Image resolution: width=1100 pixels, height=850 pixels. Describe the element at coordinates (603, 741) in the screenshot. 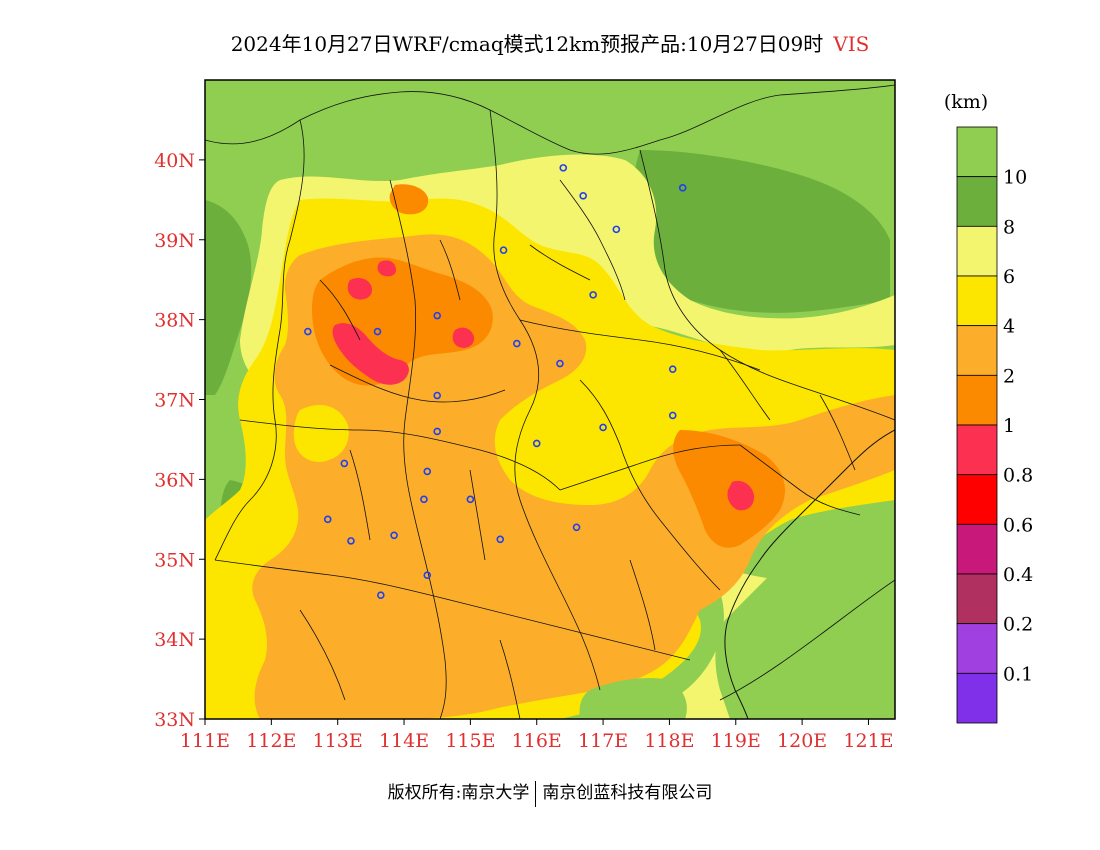

I see `lon-tick-label: 117E` at that location.